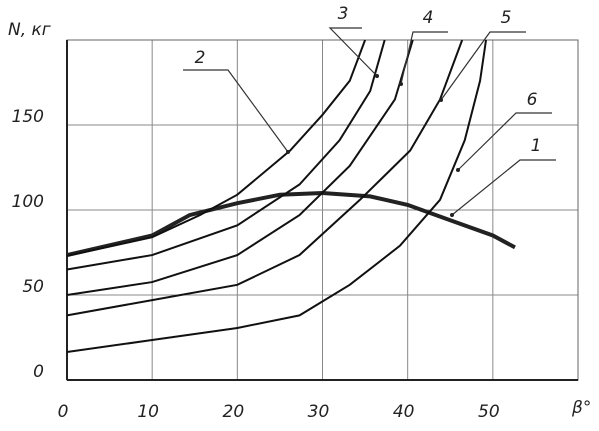 The height and width of the screenshot is (431, 599). I want to click on y-tick-label: 150, so click(28, 117).